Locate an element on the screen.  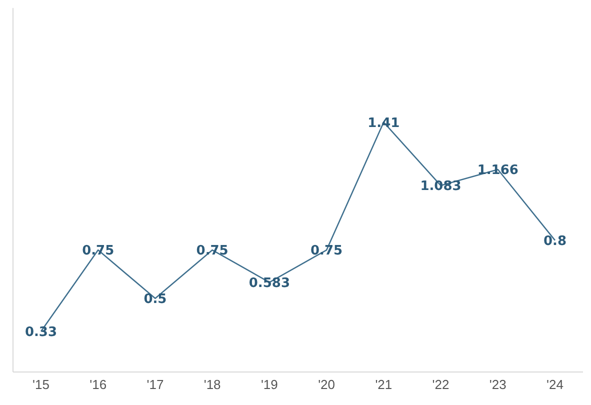
x-tick-label: '21 is located at coordinates (383, 384).